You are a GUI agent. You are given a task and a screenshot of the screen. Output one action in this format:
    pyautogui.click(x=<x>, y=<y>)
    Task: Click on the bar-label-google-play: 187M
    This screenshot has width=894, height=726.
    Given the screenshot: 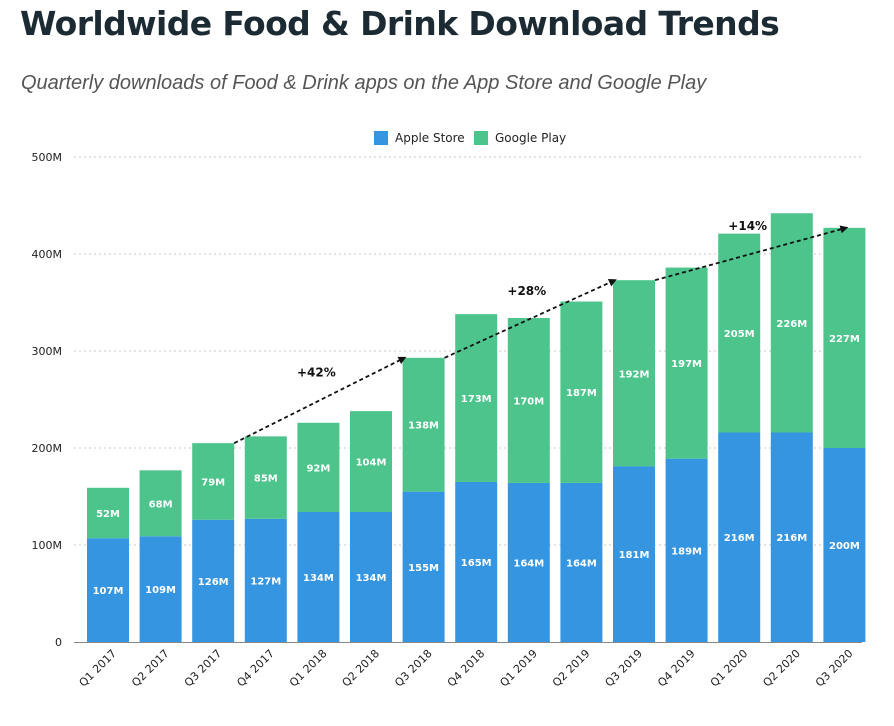 What is the action you would take?
    pyautogui.click(x=581, y=393)
    